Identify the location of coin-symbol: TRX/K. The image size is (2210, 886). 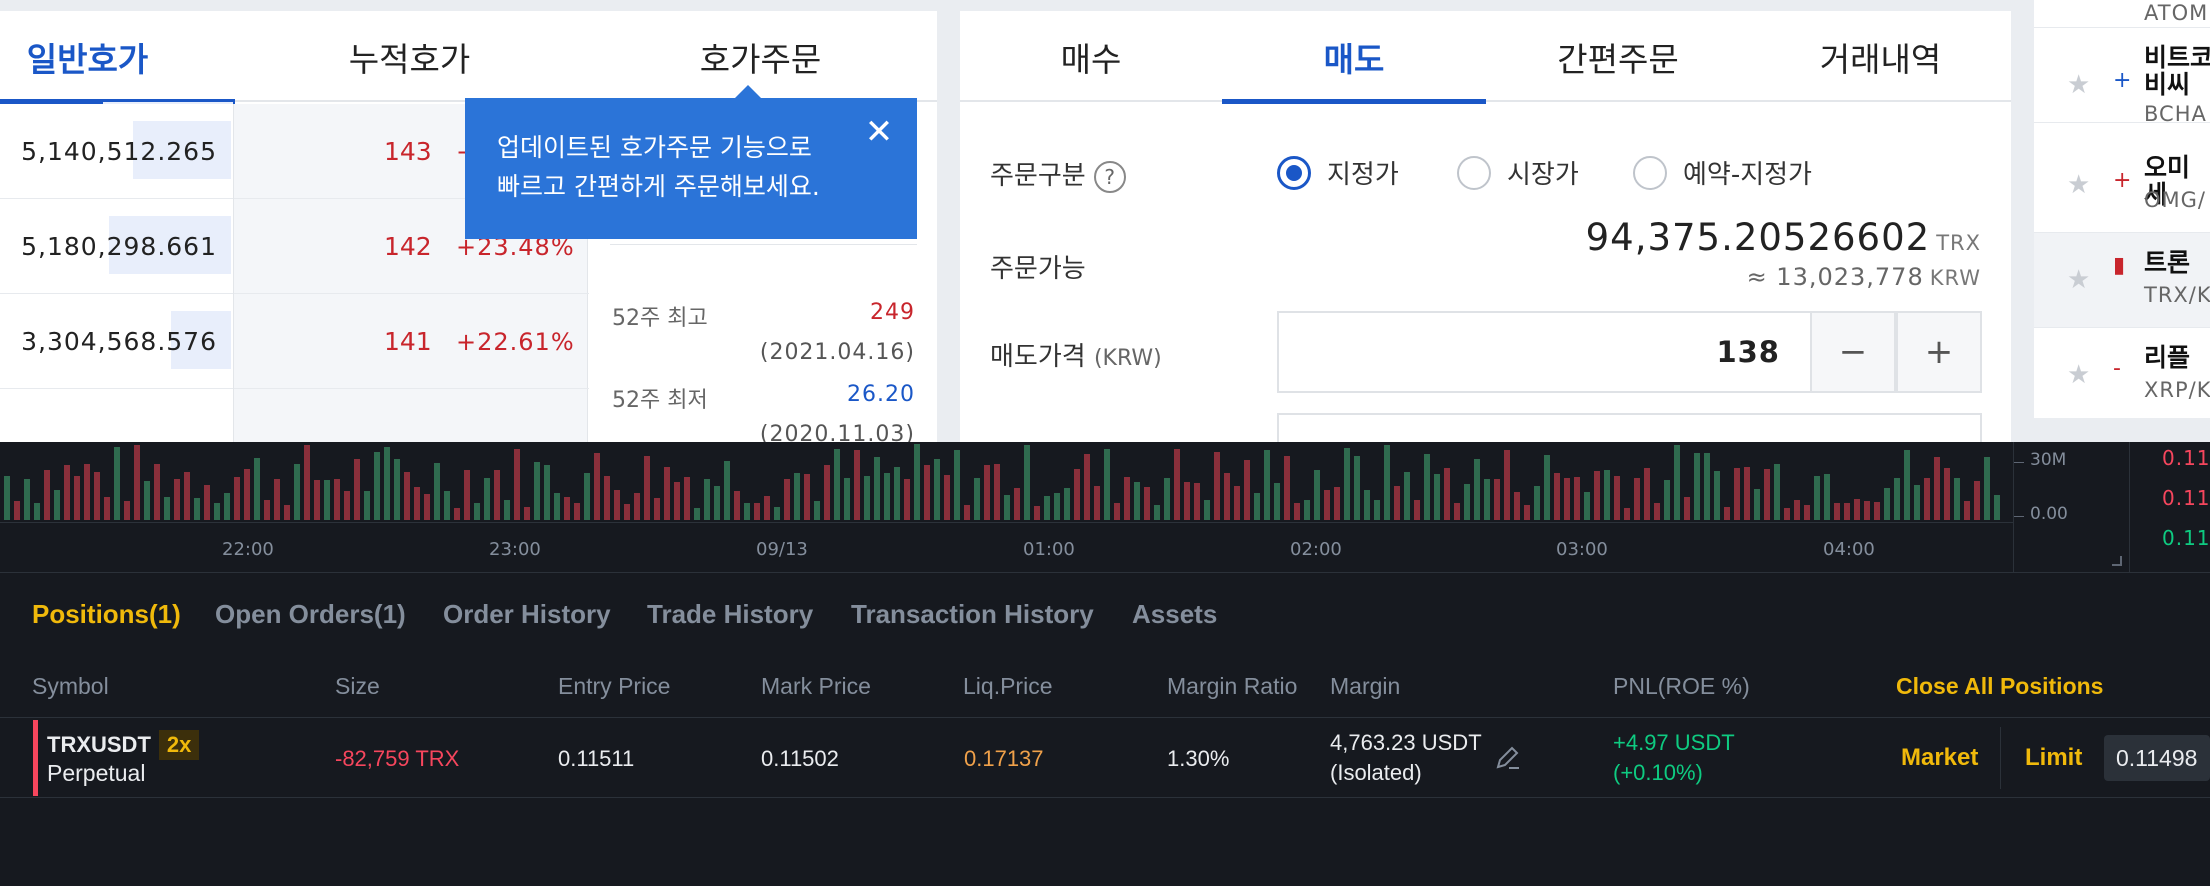
(2177, 295).